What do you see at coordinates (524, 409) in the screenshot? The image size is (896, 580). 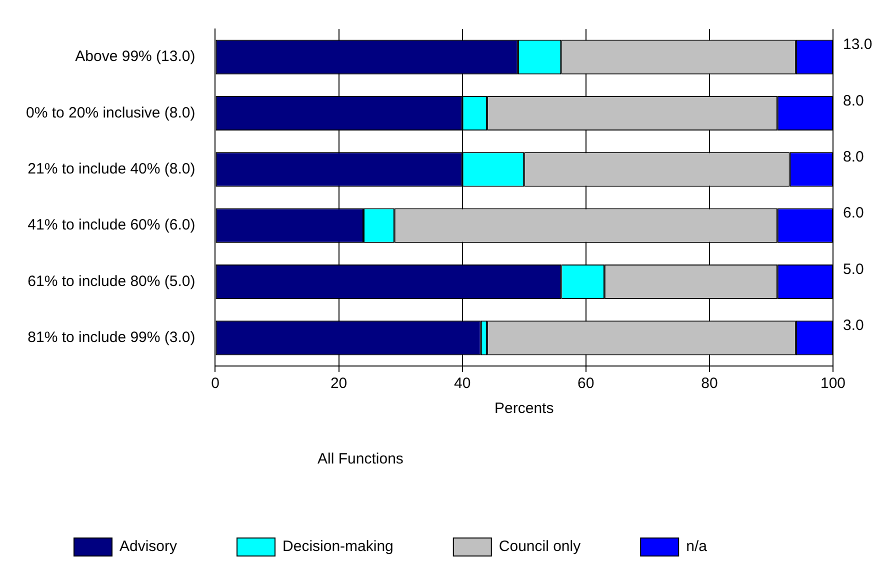 I see `x-axis-title: Percents` at bounding box center [524, 409].